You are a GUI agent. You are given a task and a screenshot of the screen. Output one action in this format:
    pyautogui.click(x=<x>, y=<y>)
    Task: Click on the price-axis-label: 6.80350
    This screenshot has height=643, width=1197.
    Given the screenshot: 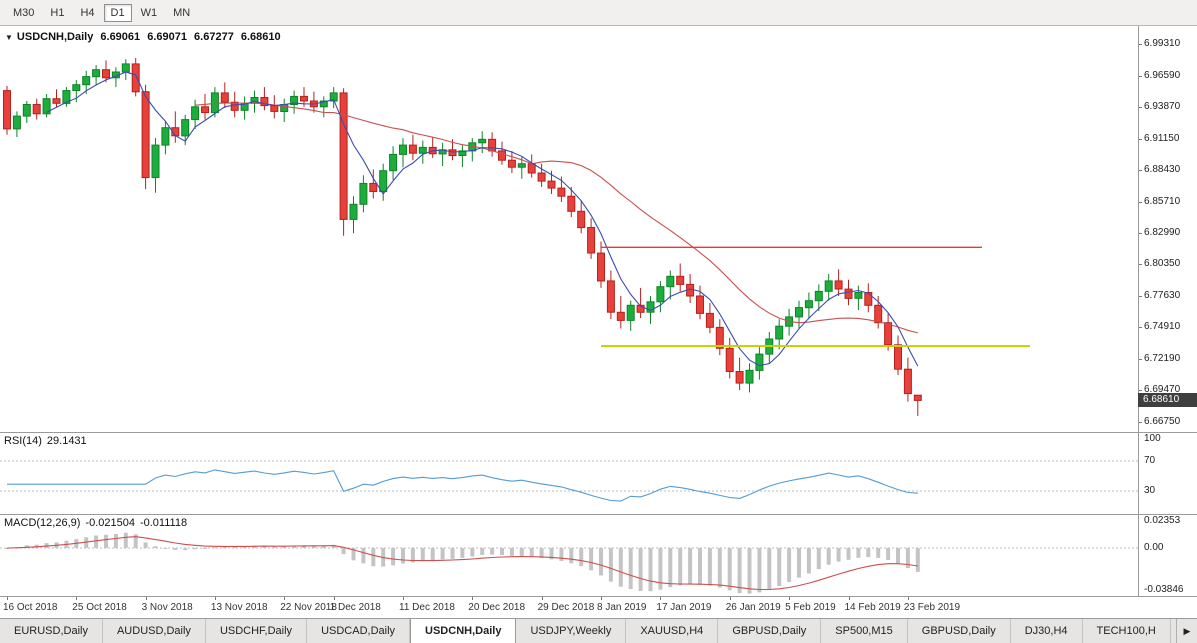 What is the action you would take?
    pyautogui.click(x=1162, y=264)
    